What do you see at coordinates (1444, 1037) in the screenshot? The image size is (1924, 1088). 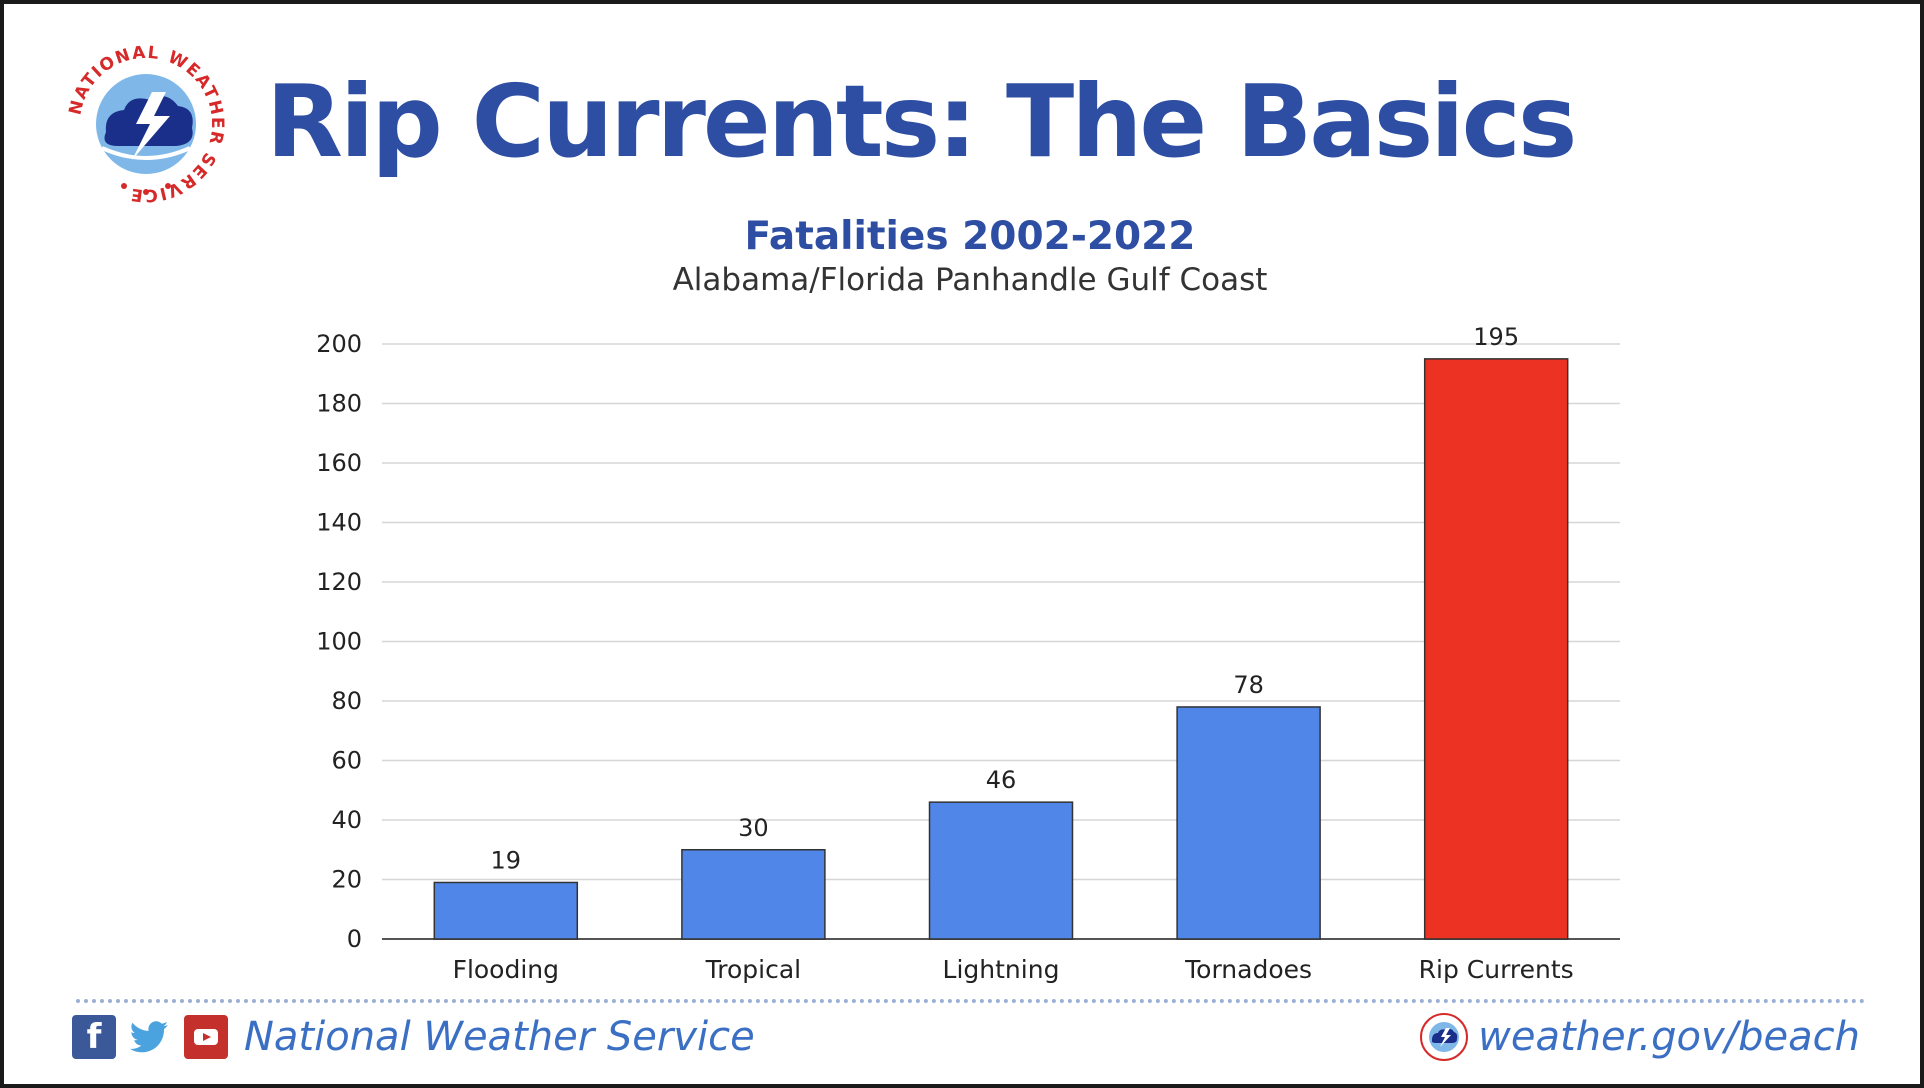 I see `nws-small-logo-icon` at bounding box center [1444, 1037].